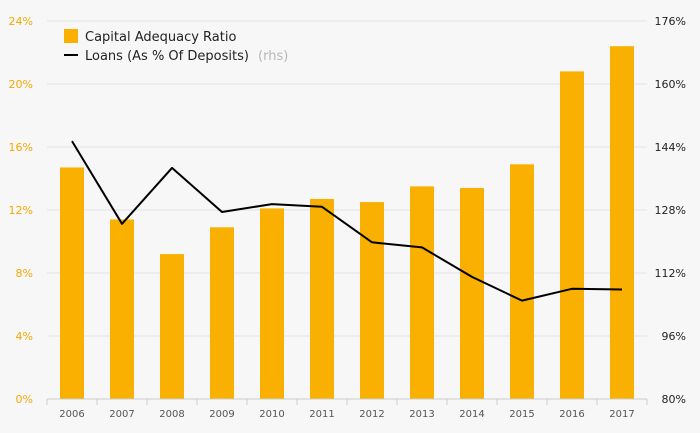 The image size is (700, 433). Describe the element at coordinates (522, 281) in the screenshot. I see `bar-2015` at that location.